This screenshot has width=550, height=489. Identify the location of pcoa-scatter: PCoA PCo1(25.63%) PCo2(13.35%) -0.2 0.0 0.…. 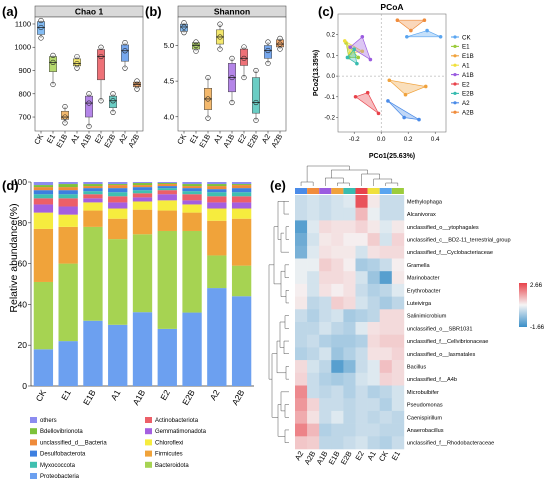
(393, 81).